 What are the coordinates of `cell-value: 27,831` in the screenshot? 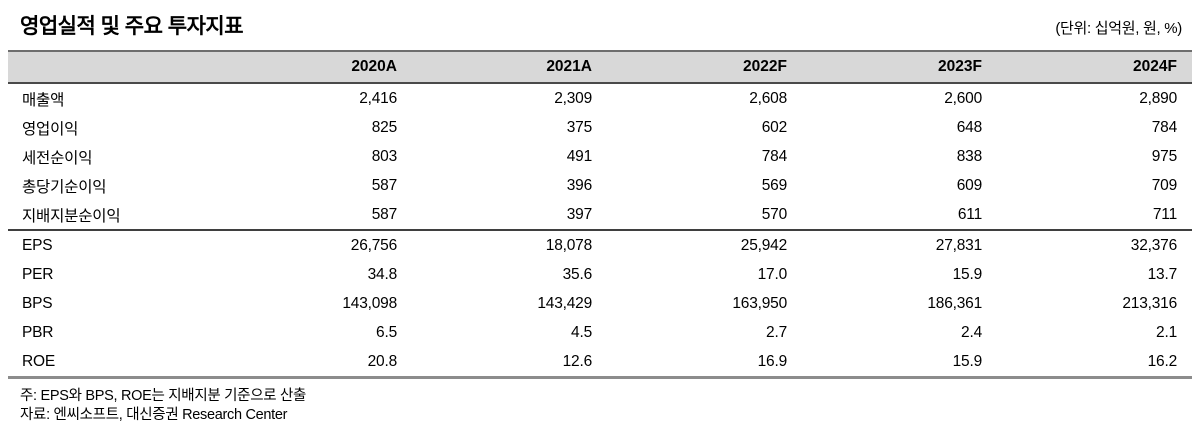 It's located at (899, 244).